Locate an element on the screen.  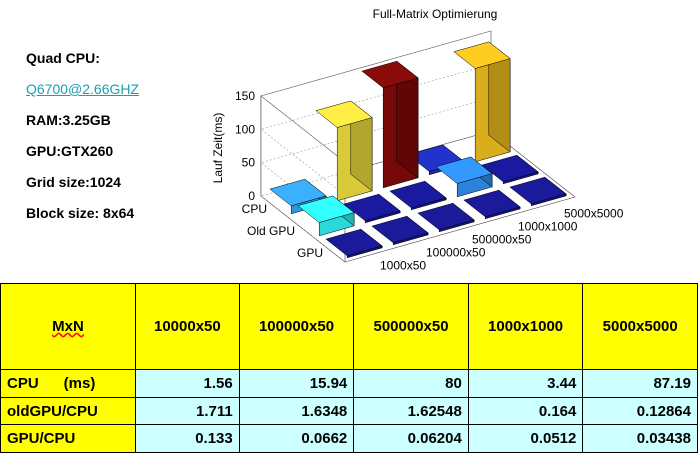
cell: 0.164 is located at coordinates (525, 411).